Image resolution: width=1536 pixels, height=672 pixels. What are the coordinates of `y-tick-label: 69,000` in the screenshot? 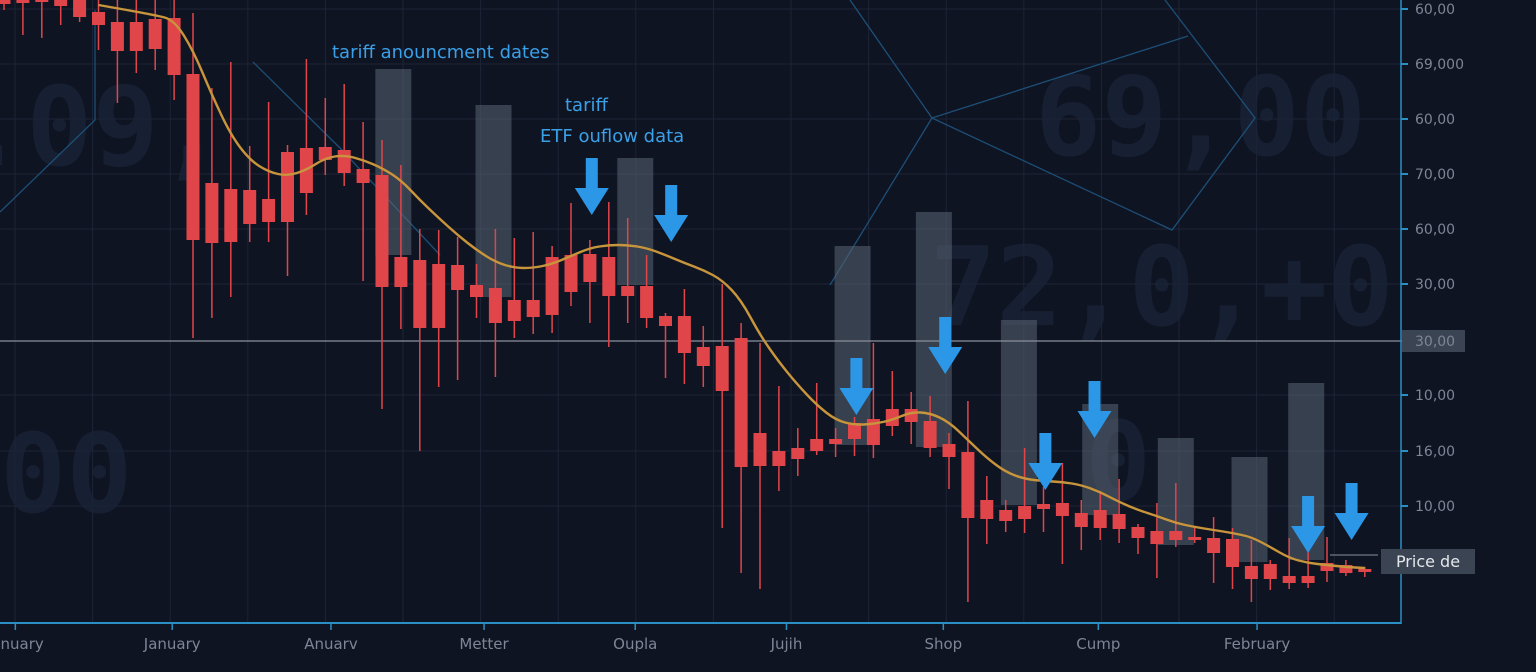 It's located at (1439, 65).